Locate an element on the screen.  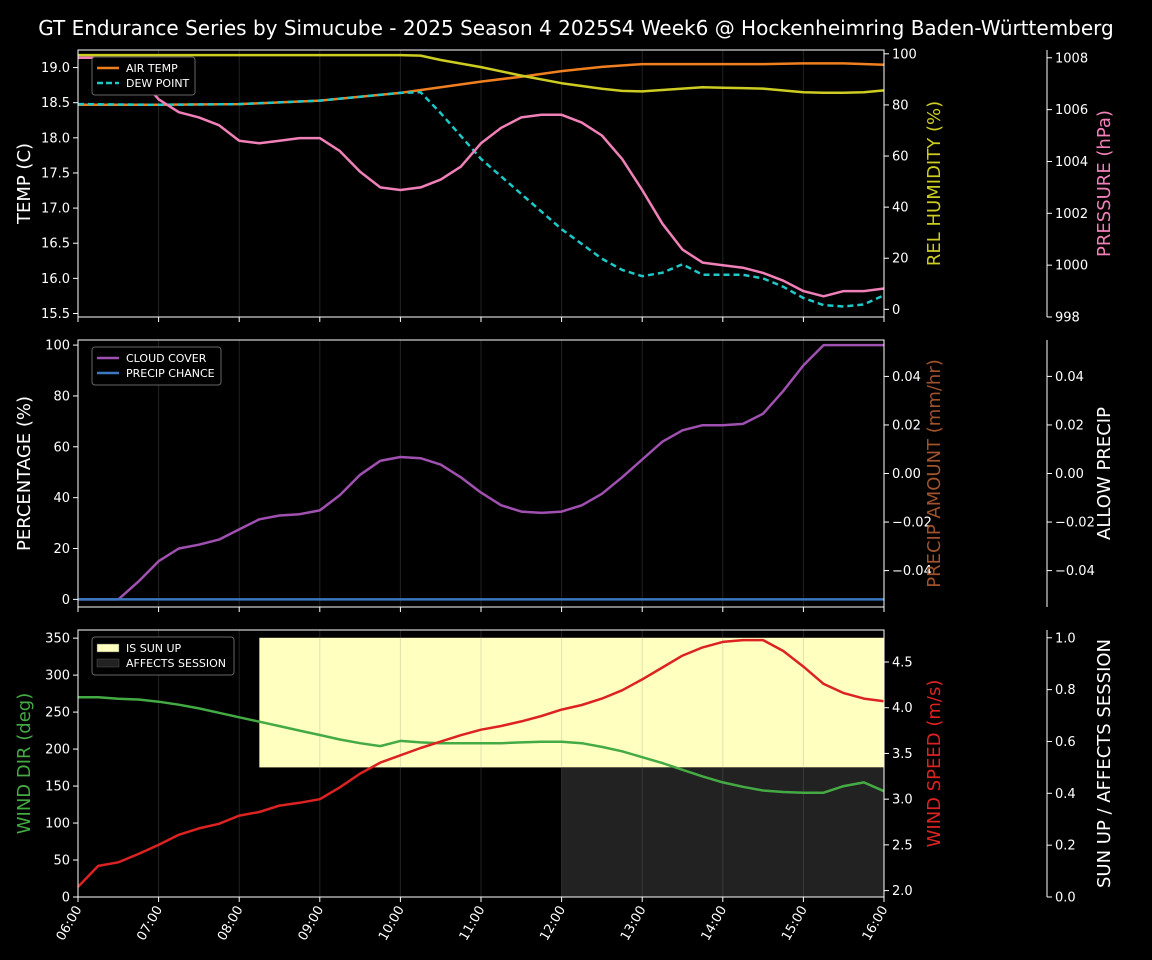
ytick-label-right1-precipitation: −0.04 is located at coordinates (912, 571).